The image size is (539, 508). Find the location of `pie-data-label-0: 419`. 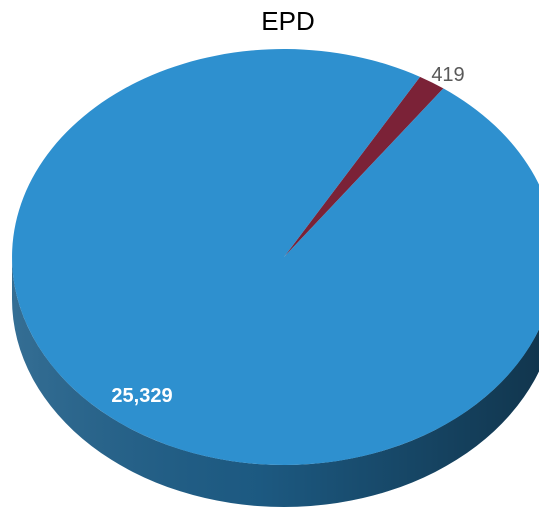

pie-data-label-0: 419 is located at coordinates (447, 75).